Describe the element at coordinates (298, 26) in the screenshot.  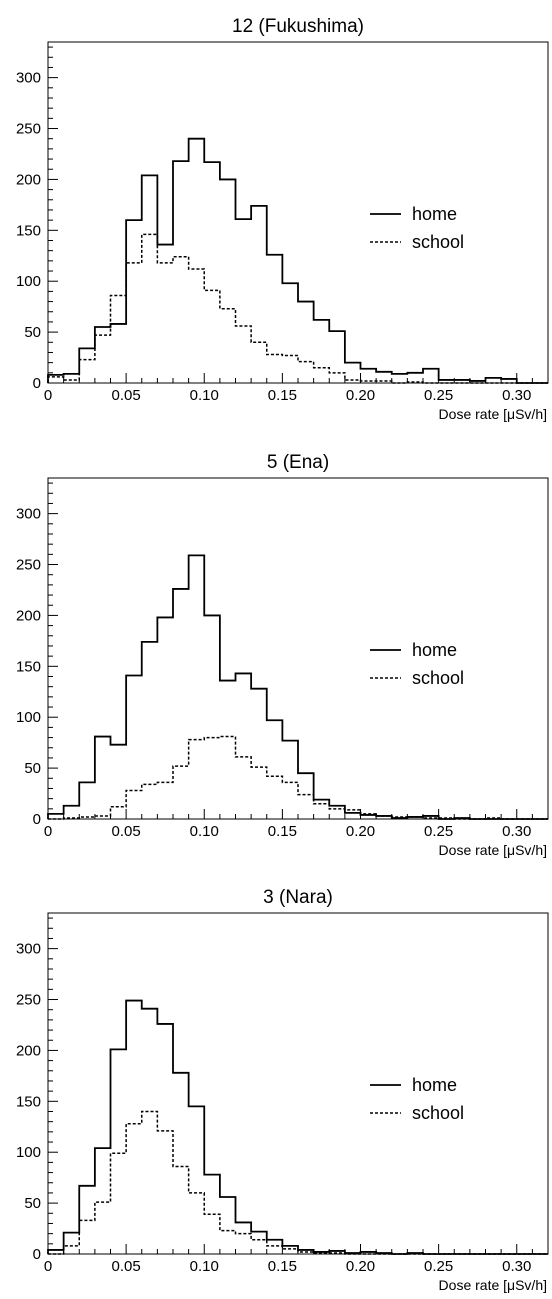
I see `chart-title: 12 (Fukushima)` at that location.